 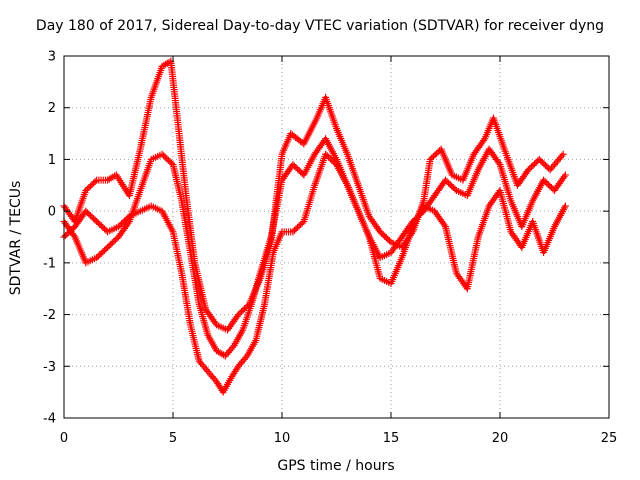 What do you see at coordinates (335, 466) in the screenshot?
I see `x-axis-title: GPS time / hours` at bounding box center [335, 466].